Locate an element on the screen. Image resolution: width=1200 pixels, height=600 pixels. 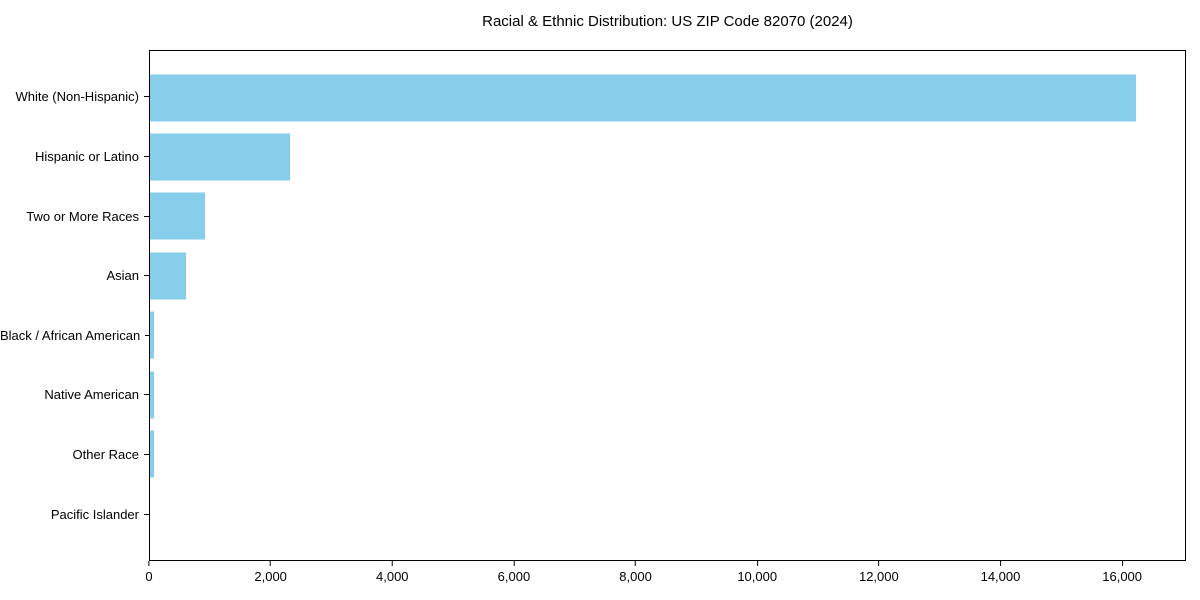
y-label-cell: Two or More Races is located at coordinates (74, 216).